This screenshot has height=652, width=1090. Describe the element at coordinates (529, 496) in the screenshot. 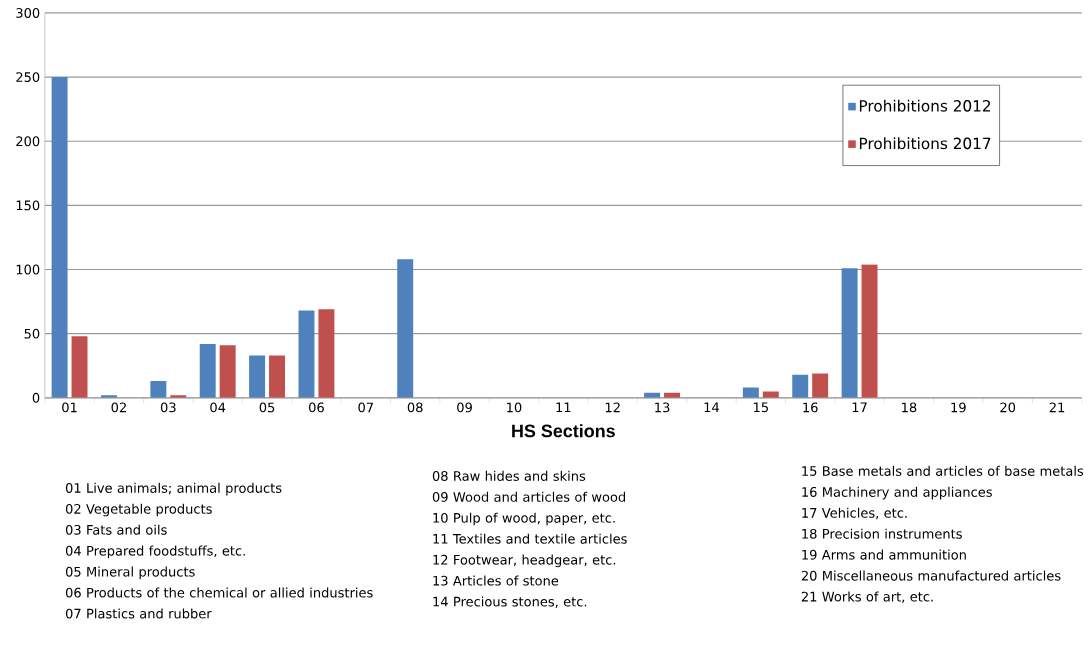

I see `text: 09 Wood and articles of wood` at that location.